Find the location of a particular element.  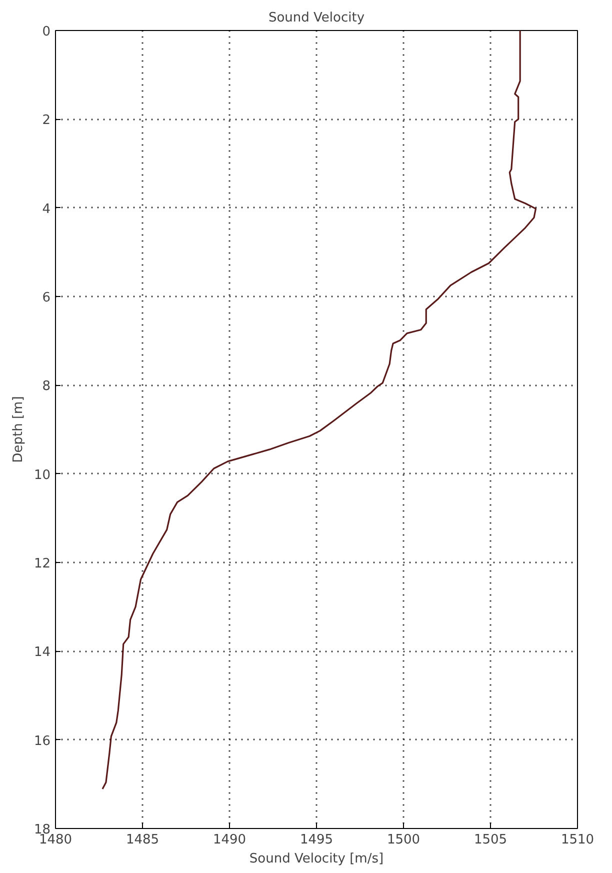

y-tick-label: 16 is located at coordinates (42, 741).